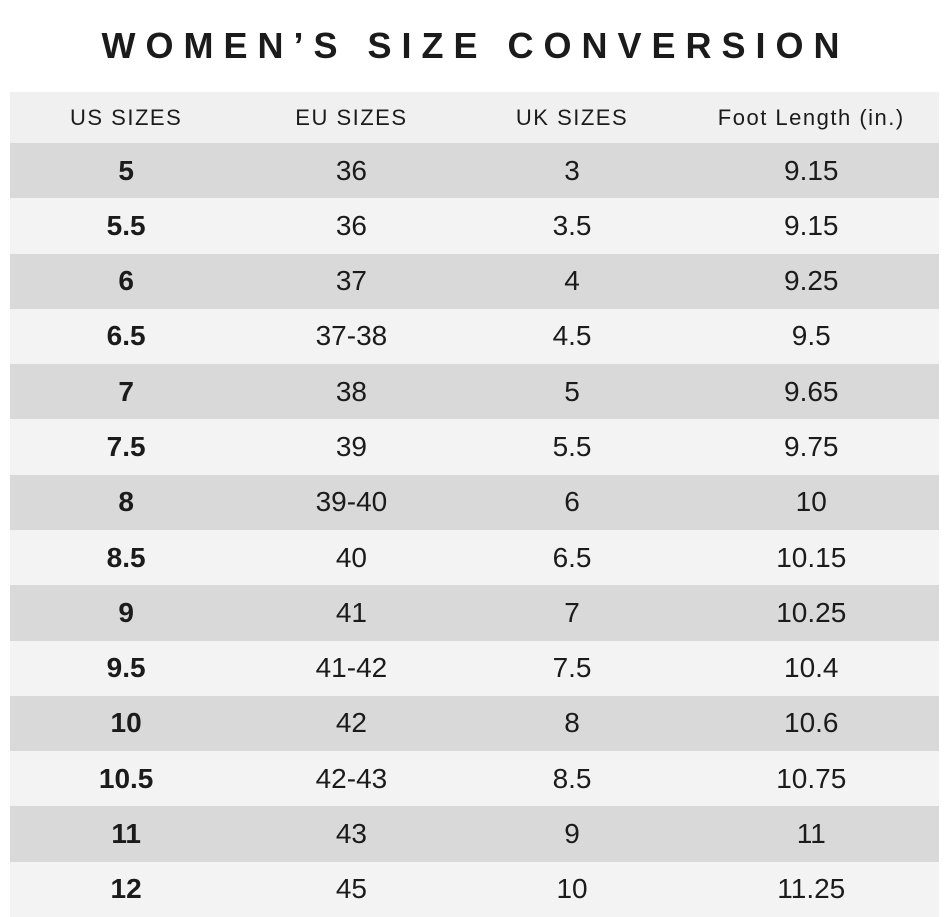  I want to click on cell-eu-size: 41, so click(351, 612).